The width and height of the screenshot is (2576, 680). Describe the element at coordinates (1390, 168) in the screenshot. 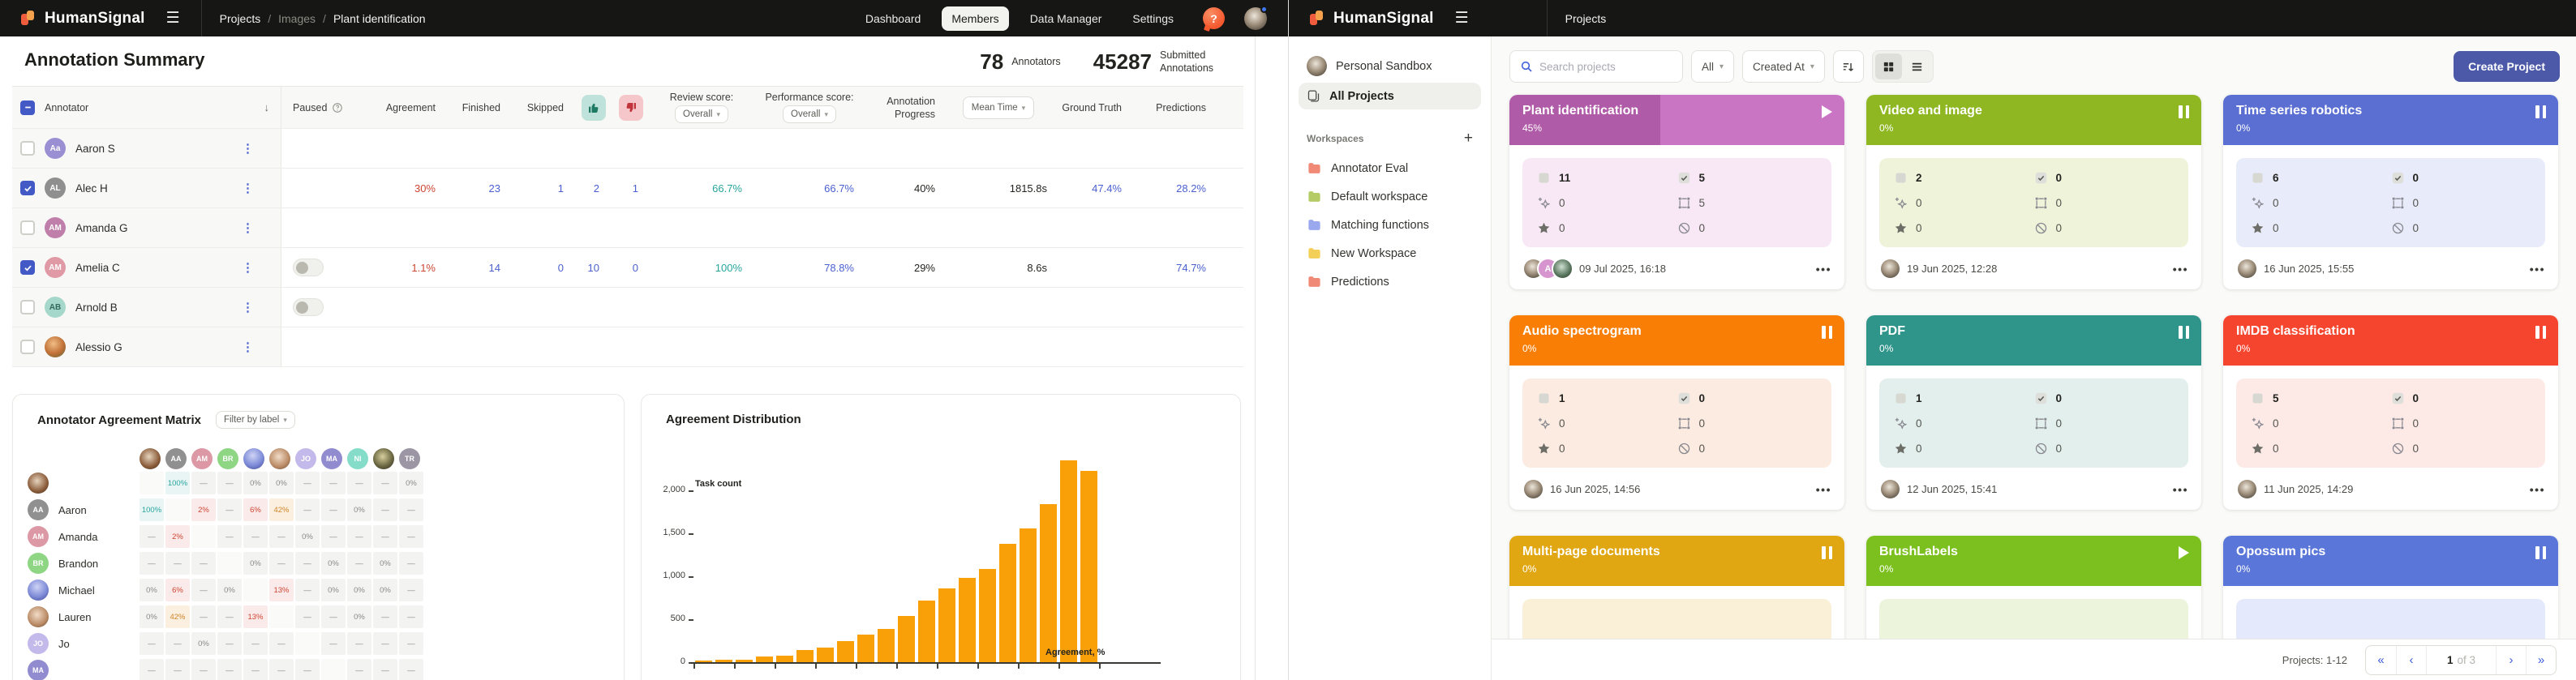

I see `sidebar-item-annotator-eval: Annotator Eval` at that location.